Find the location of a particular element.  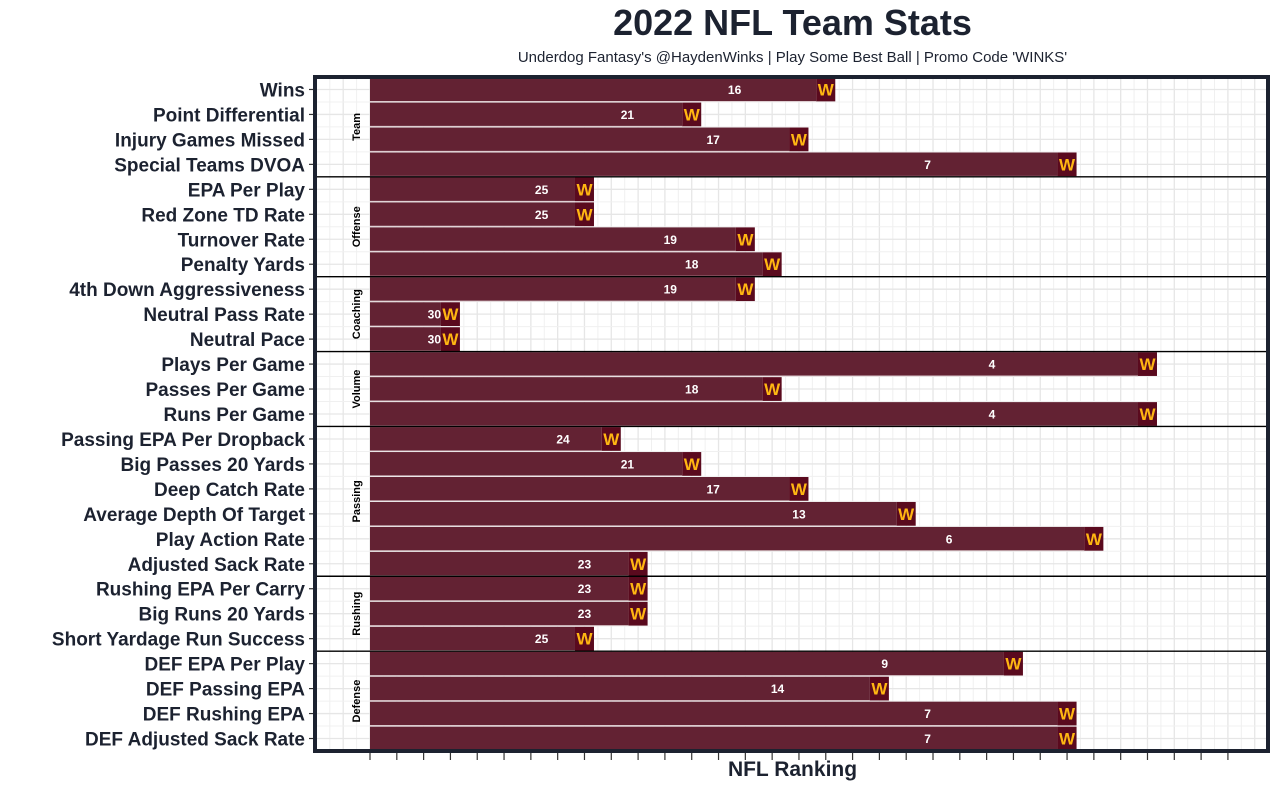

y-axis-label: Play Action Rate is located at coordinates (230, 540).